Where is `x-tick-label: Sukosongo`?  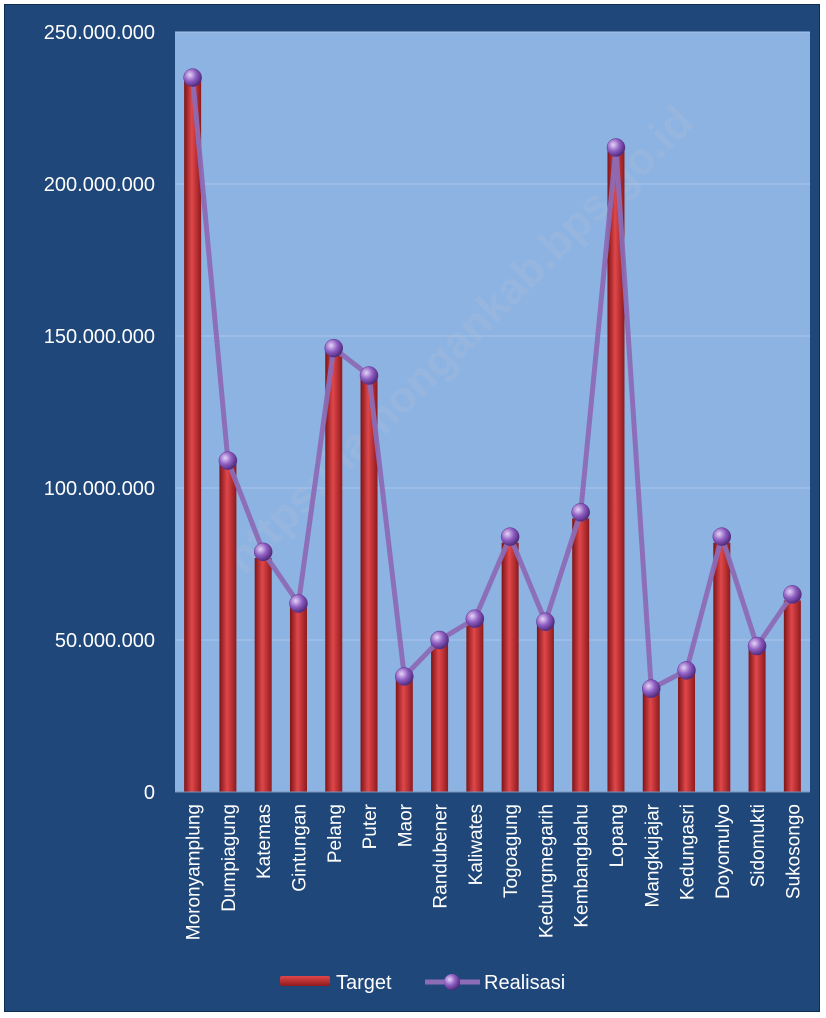
x-tick-label: Sukosongo is located at coordinates (793, 851).